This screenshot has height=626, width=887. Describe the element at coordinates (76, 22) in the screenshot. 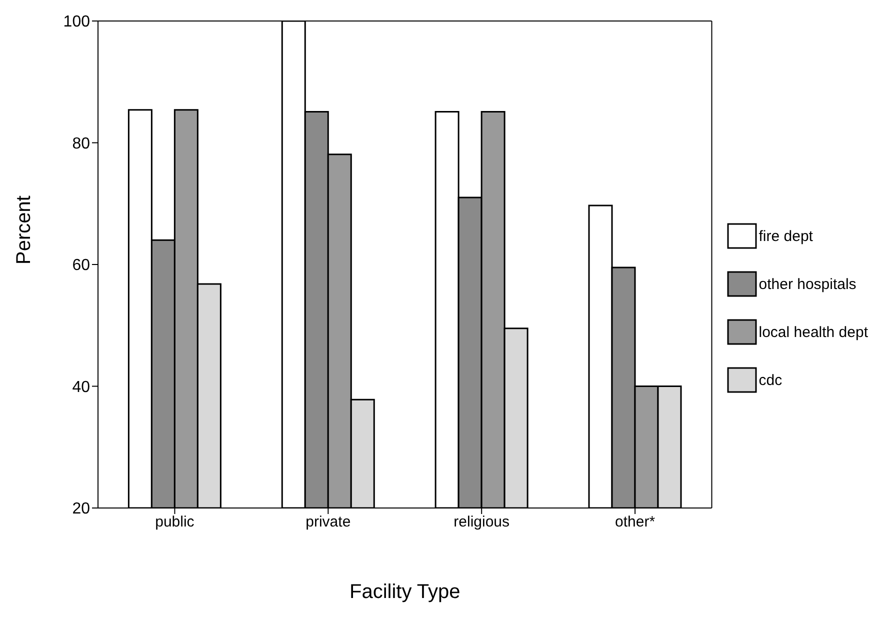

I see `y-tick-label: 100` at that location.